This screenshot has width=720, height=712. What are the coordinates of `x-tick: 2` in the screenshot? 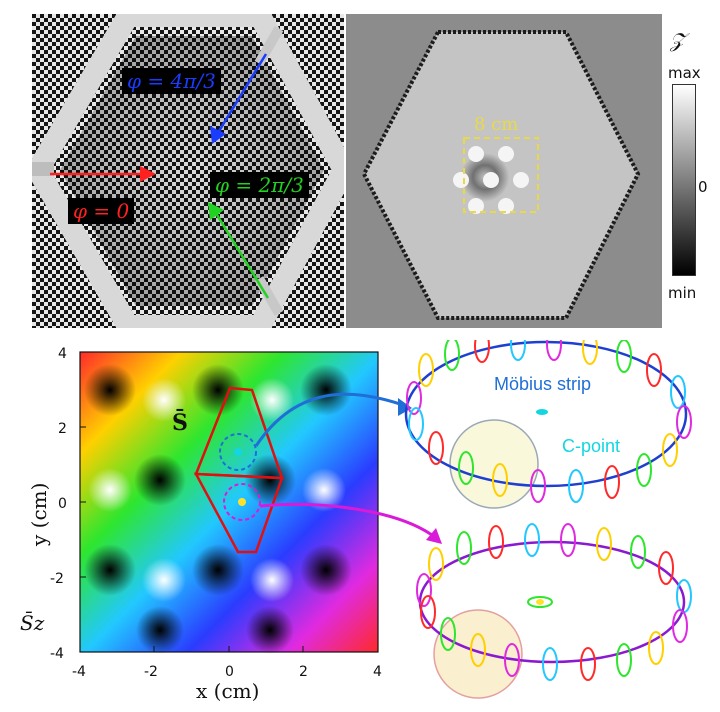 It's located at (303, 672).